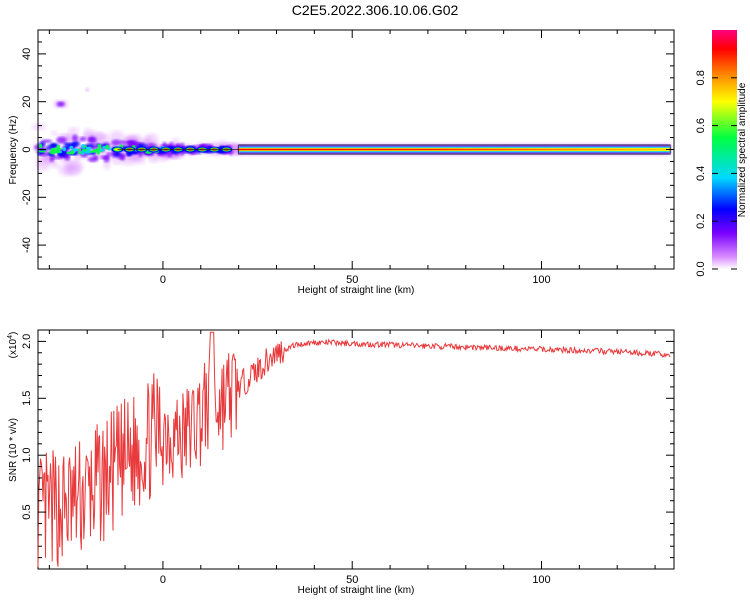 Image resolution: width=750 pixels, height=600 pixels. What do you see at coordinates (13, 150) in the screenshot?
I see `spectrogram-ylabel: Frequency (Hz)` at bounding box center [13, 150].